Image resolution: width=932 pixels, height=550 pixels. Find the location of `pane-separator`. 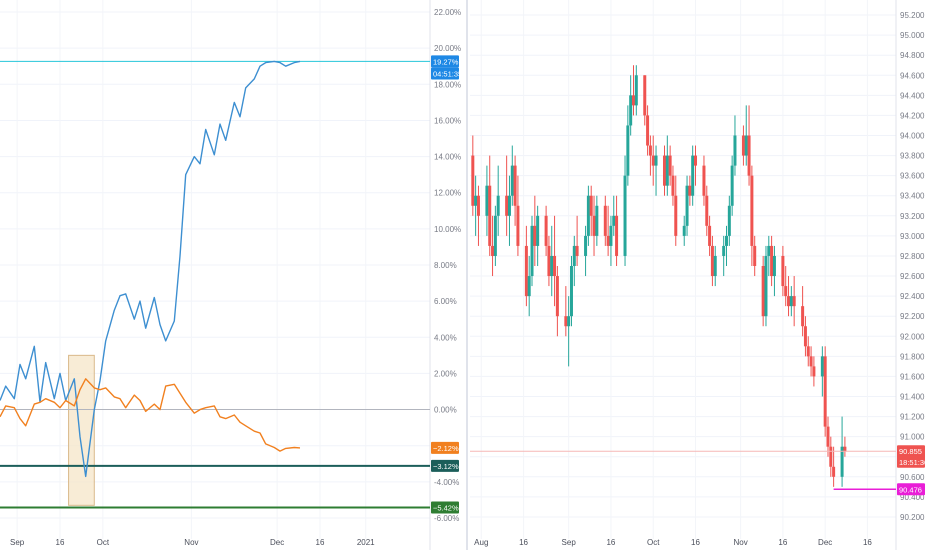

pane-separator is located at coordinates (467, 275).